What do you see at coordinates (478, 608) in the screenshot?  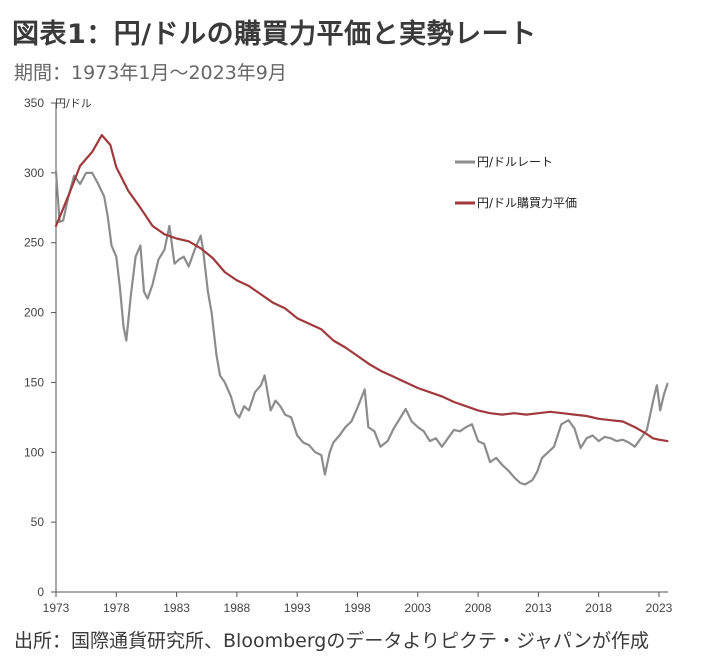 I see `x-tick-label: 2008` at bounding box center [478, 608].